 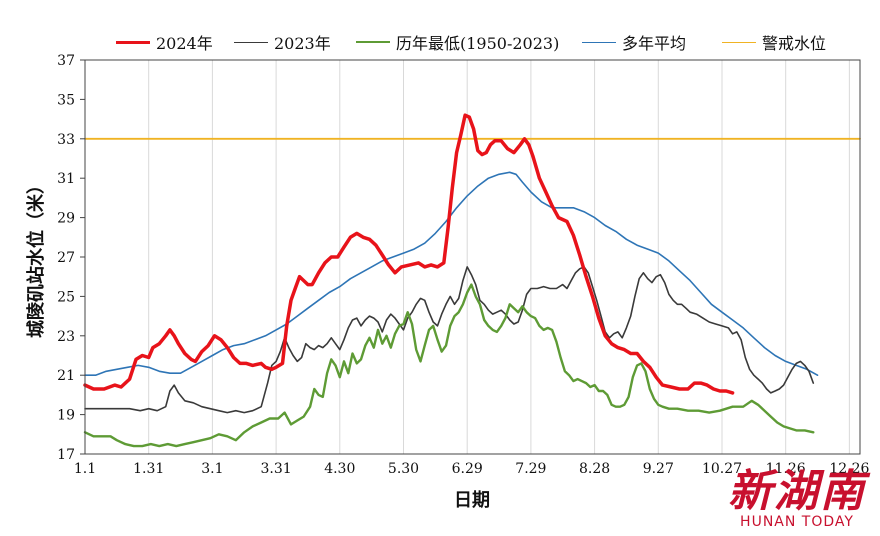 What do you see at coordinates (849, 469) in the screenshot?
I see `x-tick-label: 12.26` at bounding box center [849, 469].